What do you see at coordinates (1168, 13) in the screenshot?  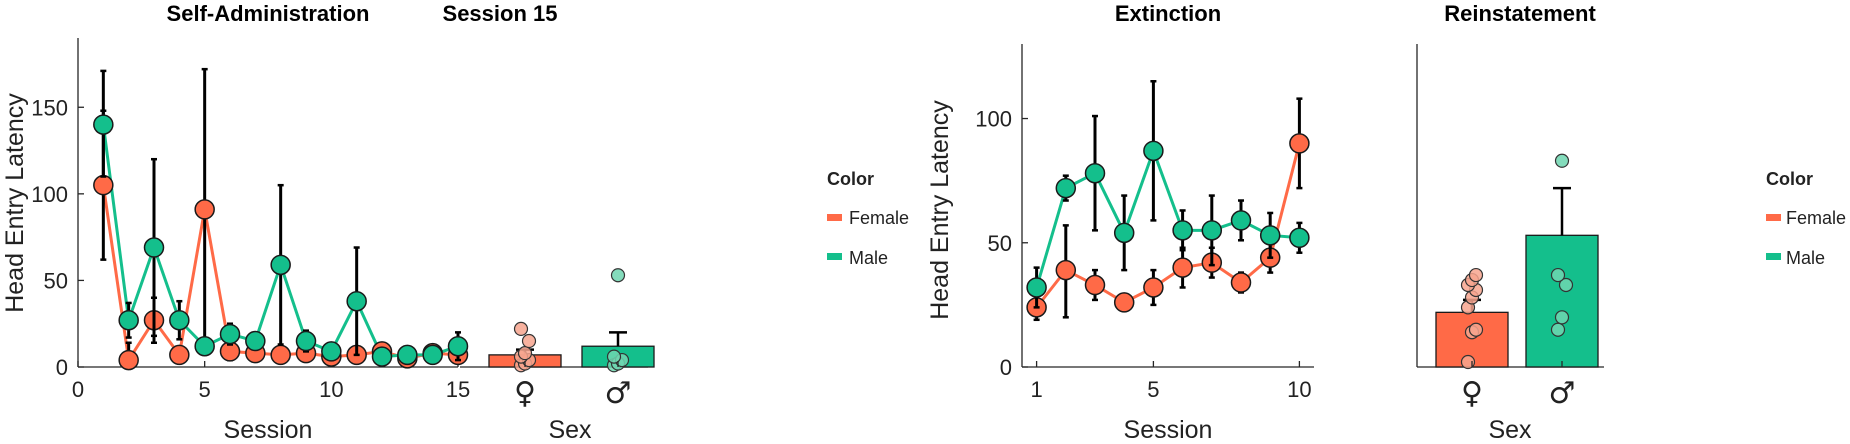 I see `title-extinction: Extinction` at bounding box center [1168, 13].